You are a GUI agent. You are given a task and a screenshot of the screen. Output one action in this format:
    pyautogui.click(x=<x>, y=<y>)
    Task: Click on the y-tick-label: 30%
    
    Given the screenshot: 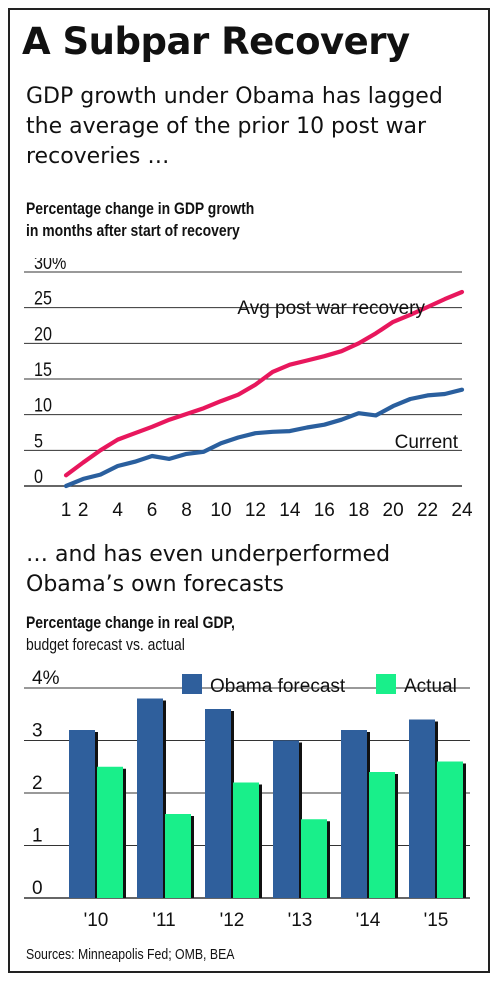 What is the action you would take?
    pyautogui.click(x=50, y=265)
    